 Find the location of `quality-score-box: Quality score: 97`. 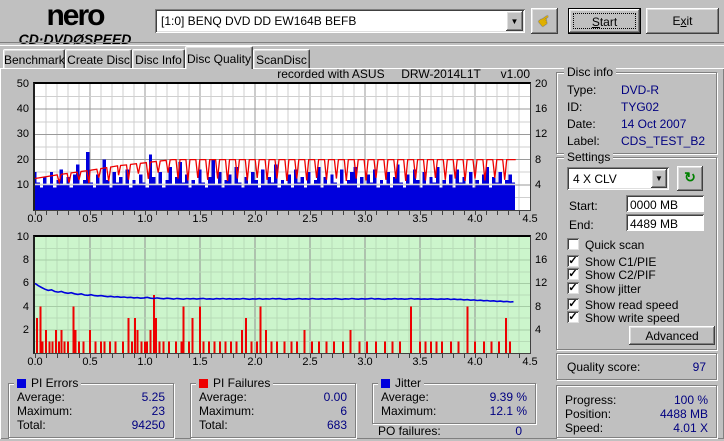

quality-score-box: Quality score: 97 is located at coordinates (636, 366).